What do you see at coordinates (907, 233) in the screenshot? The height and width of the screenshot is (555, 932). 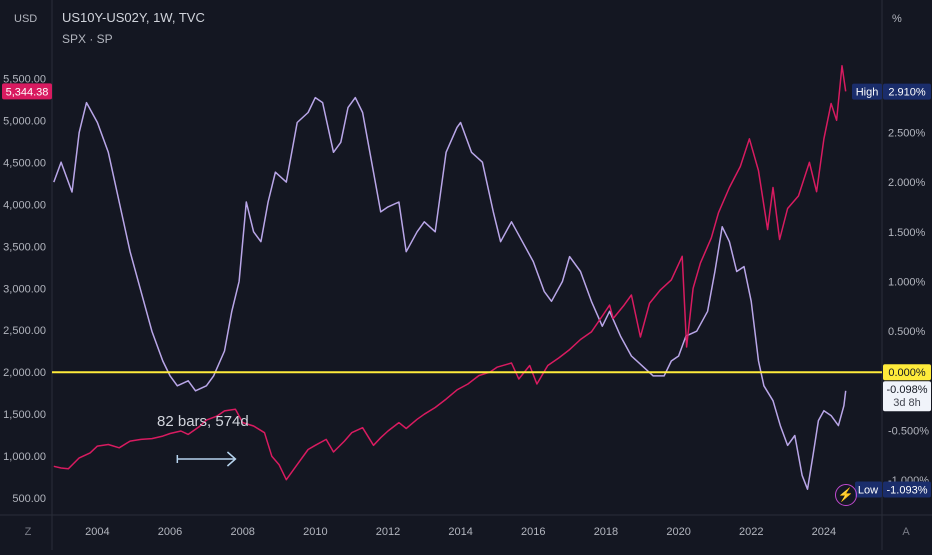 I see `right-axis-tick-label: 1.500%` at bounding box center [907, 233].